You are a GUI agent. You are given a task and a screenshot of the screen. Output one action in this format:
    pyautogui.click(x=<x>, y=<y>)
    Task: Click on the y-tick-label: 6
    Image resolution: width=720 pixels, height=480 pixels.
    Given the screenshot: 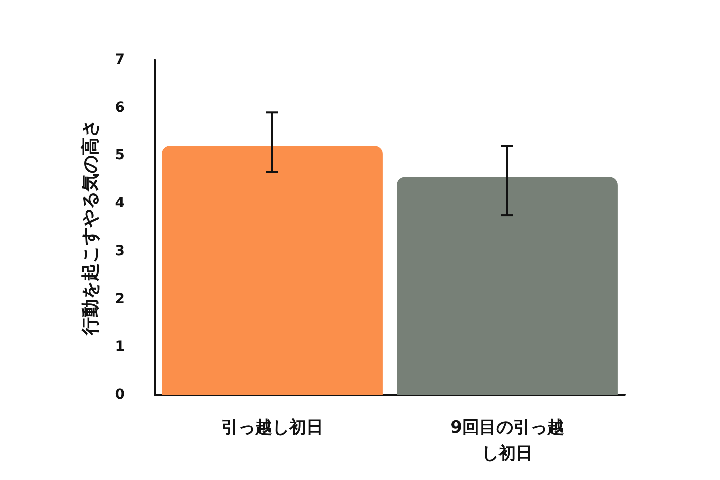 What is the action you would take?
    pyautogui.click(x=120, y=108)
    